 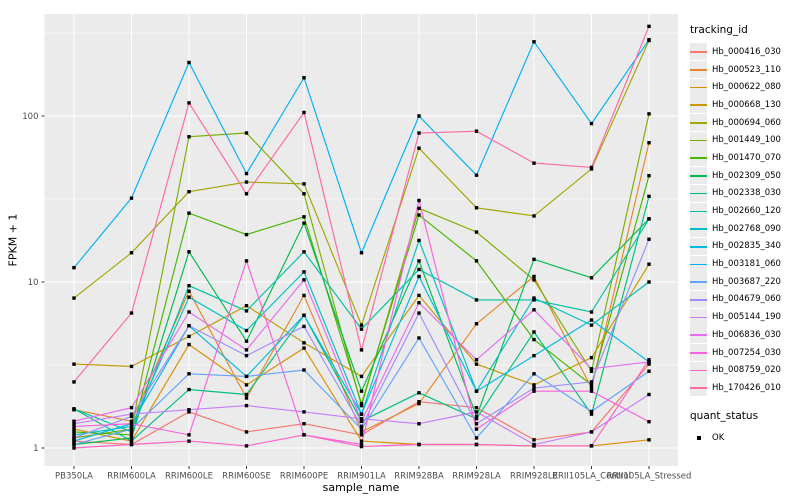 I want to click on legend-item: Hb_000622_080, so click(x=744, y=87).